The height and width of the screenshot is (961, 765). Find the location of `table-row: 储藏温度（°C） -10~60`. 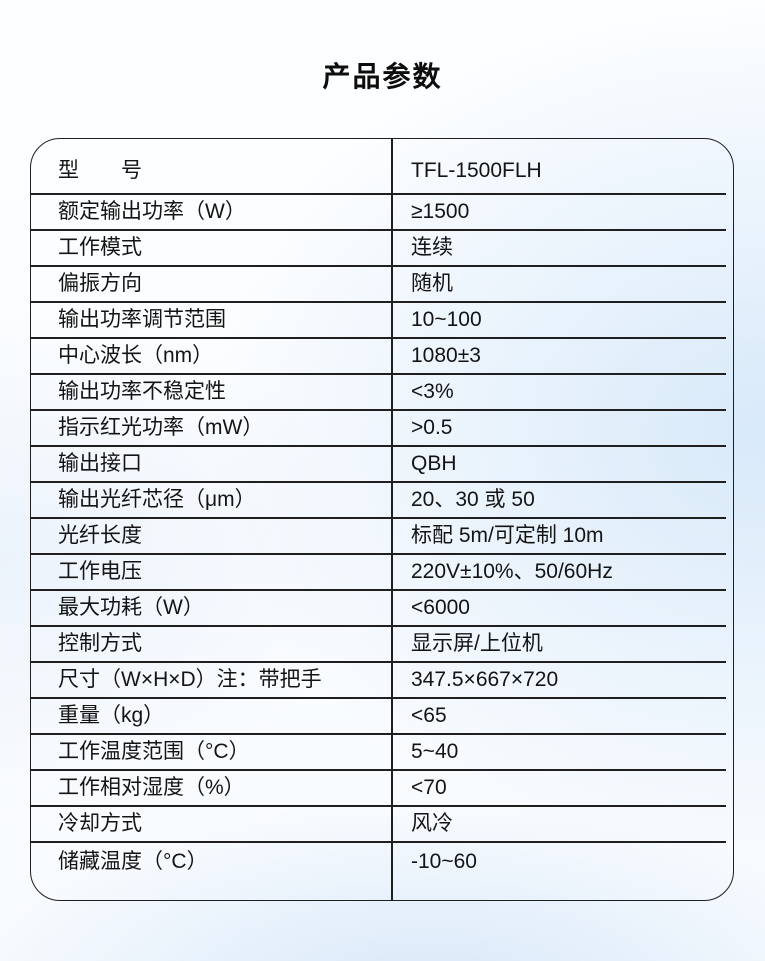

table-row: 储藏温度（°C） -10~60 is located at coordinates (382, 871).